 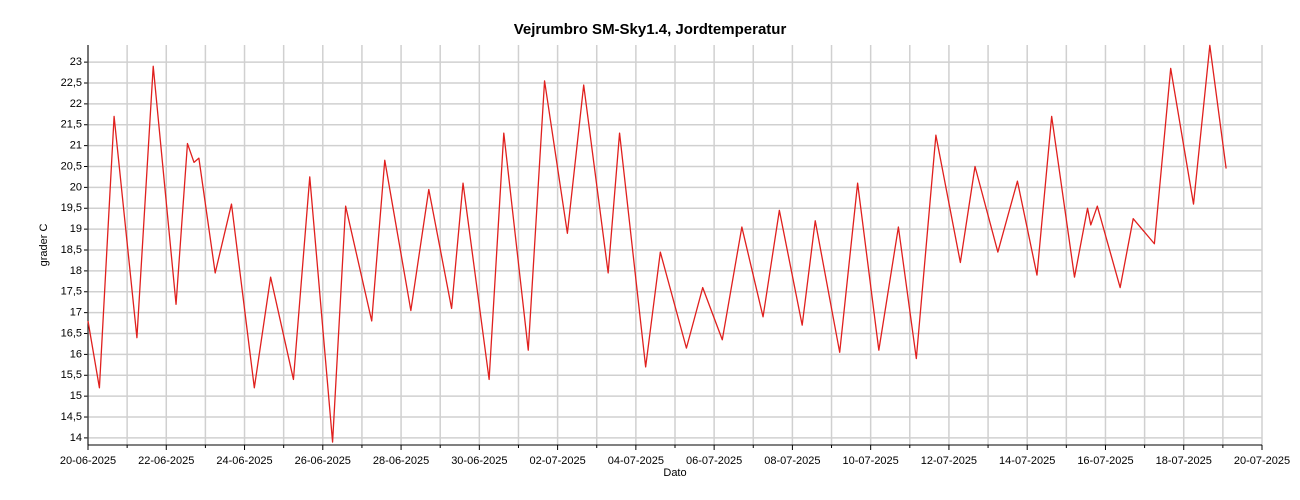 What do you see at coordinates (166, 461) in the screenshot?
I see `x-tick-label: 22-06-2025` at bounding box center [166, 461].